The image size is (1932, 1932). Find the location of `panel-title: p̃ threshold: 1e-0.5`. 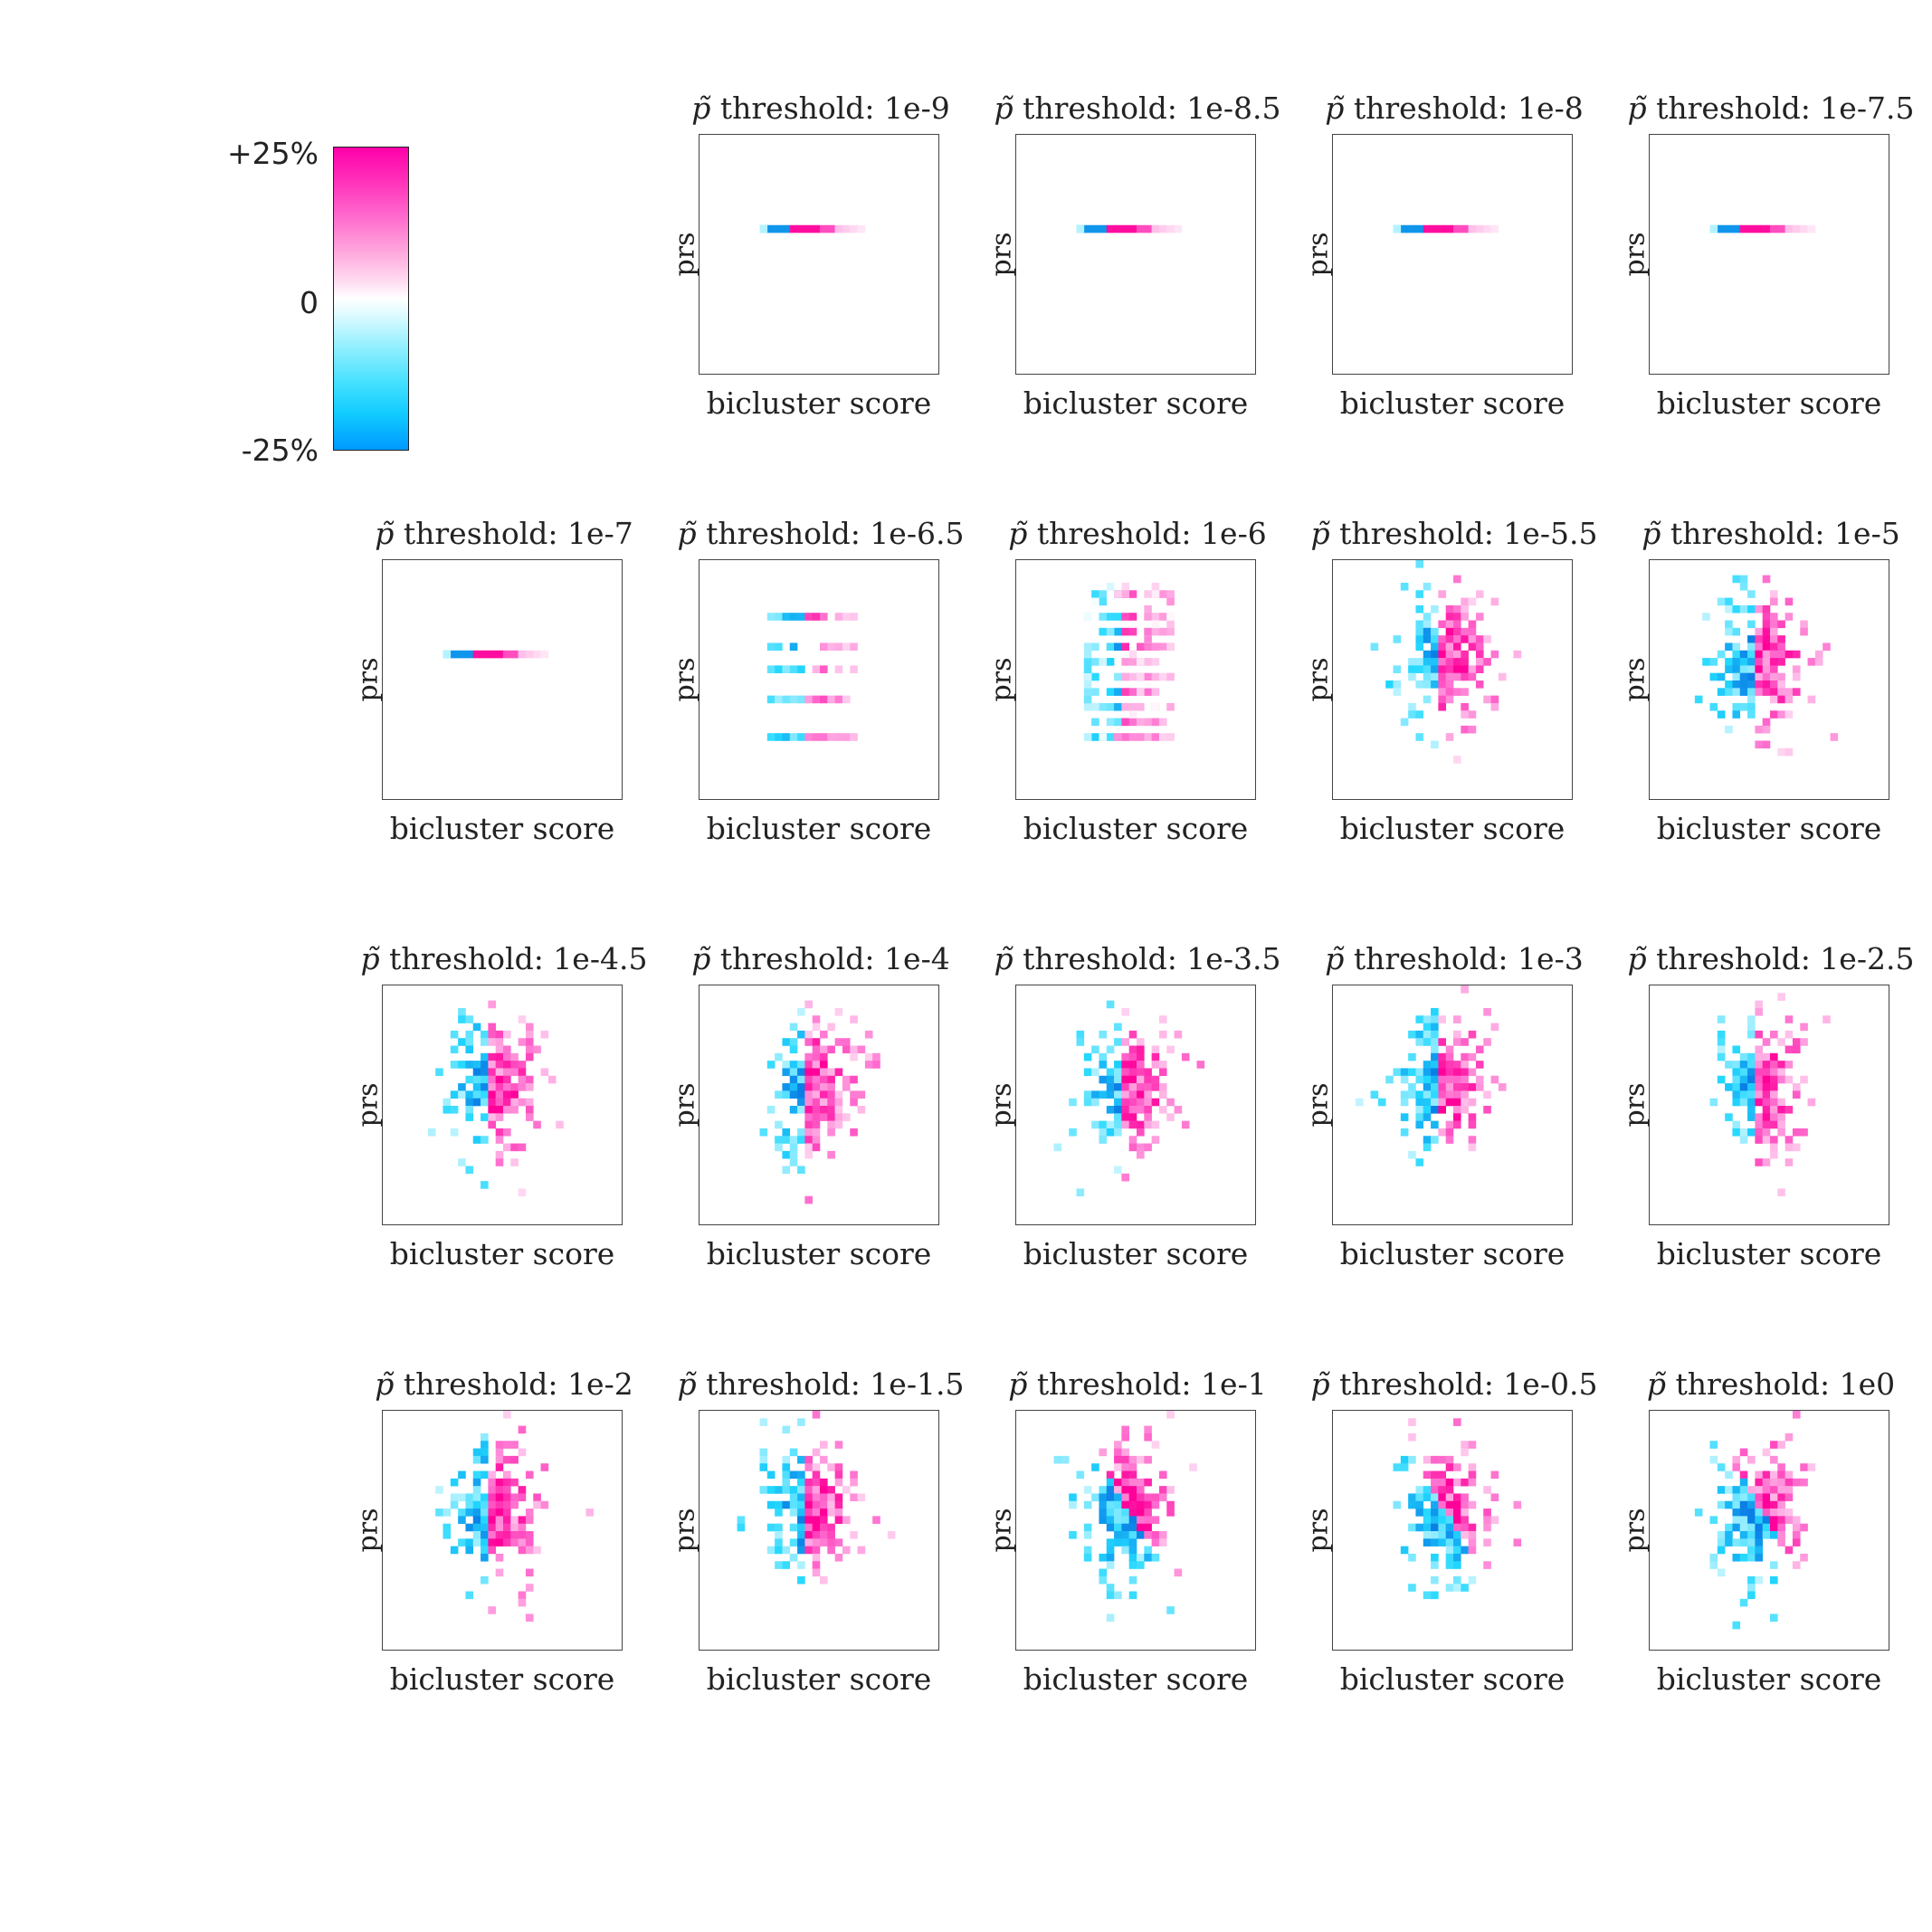

panel-title: p̃ threshold: 1e-0.5 is located at coordinates (1454, 1384).